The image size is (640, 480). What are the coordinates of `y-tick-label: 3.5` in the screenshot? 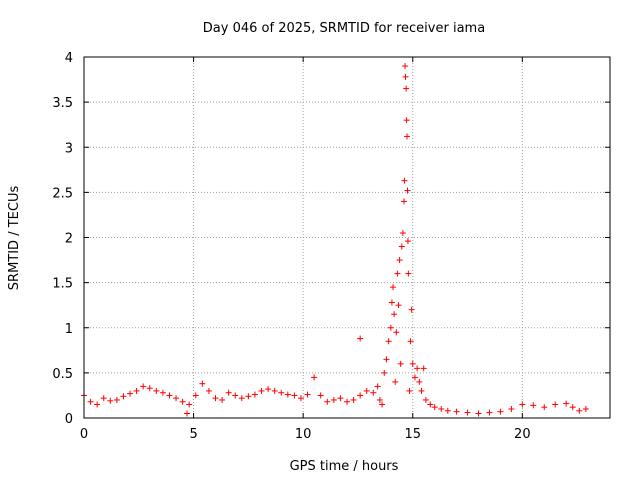 It's located at (62, 103).